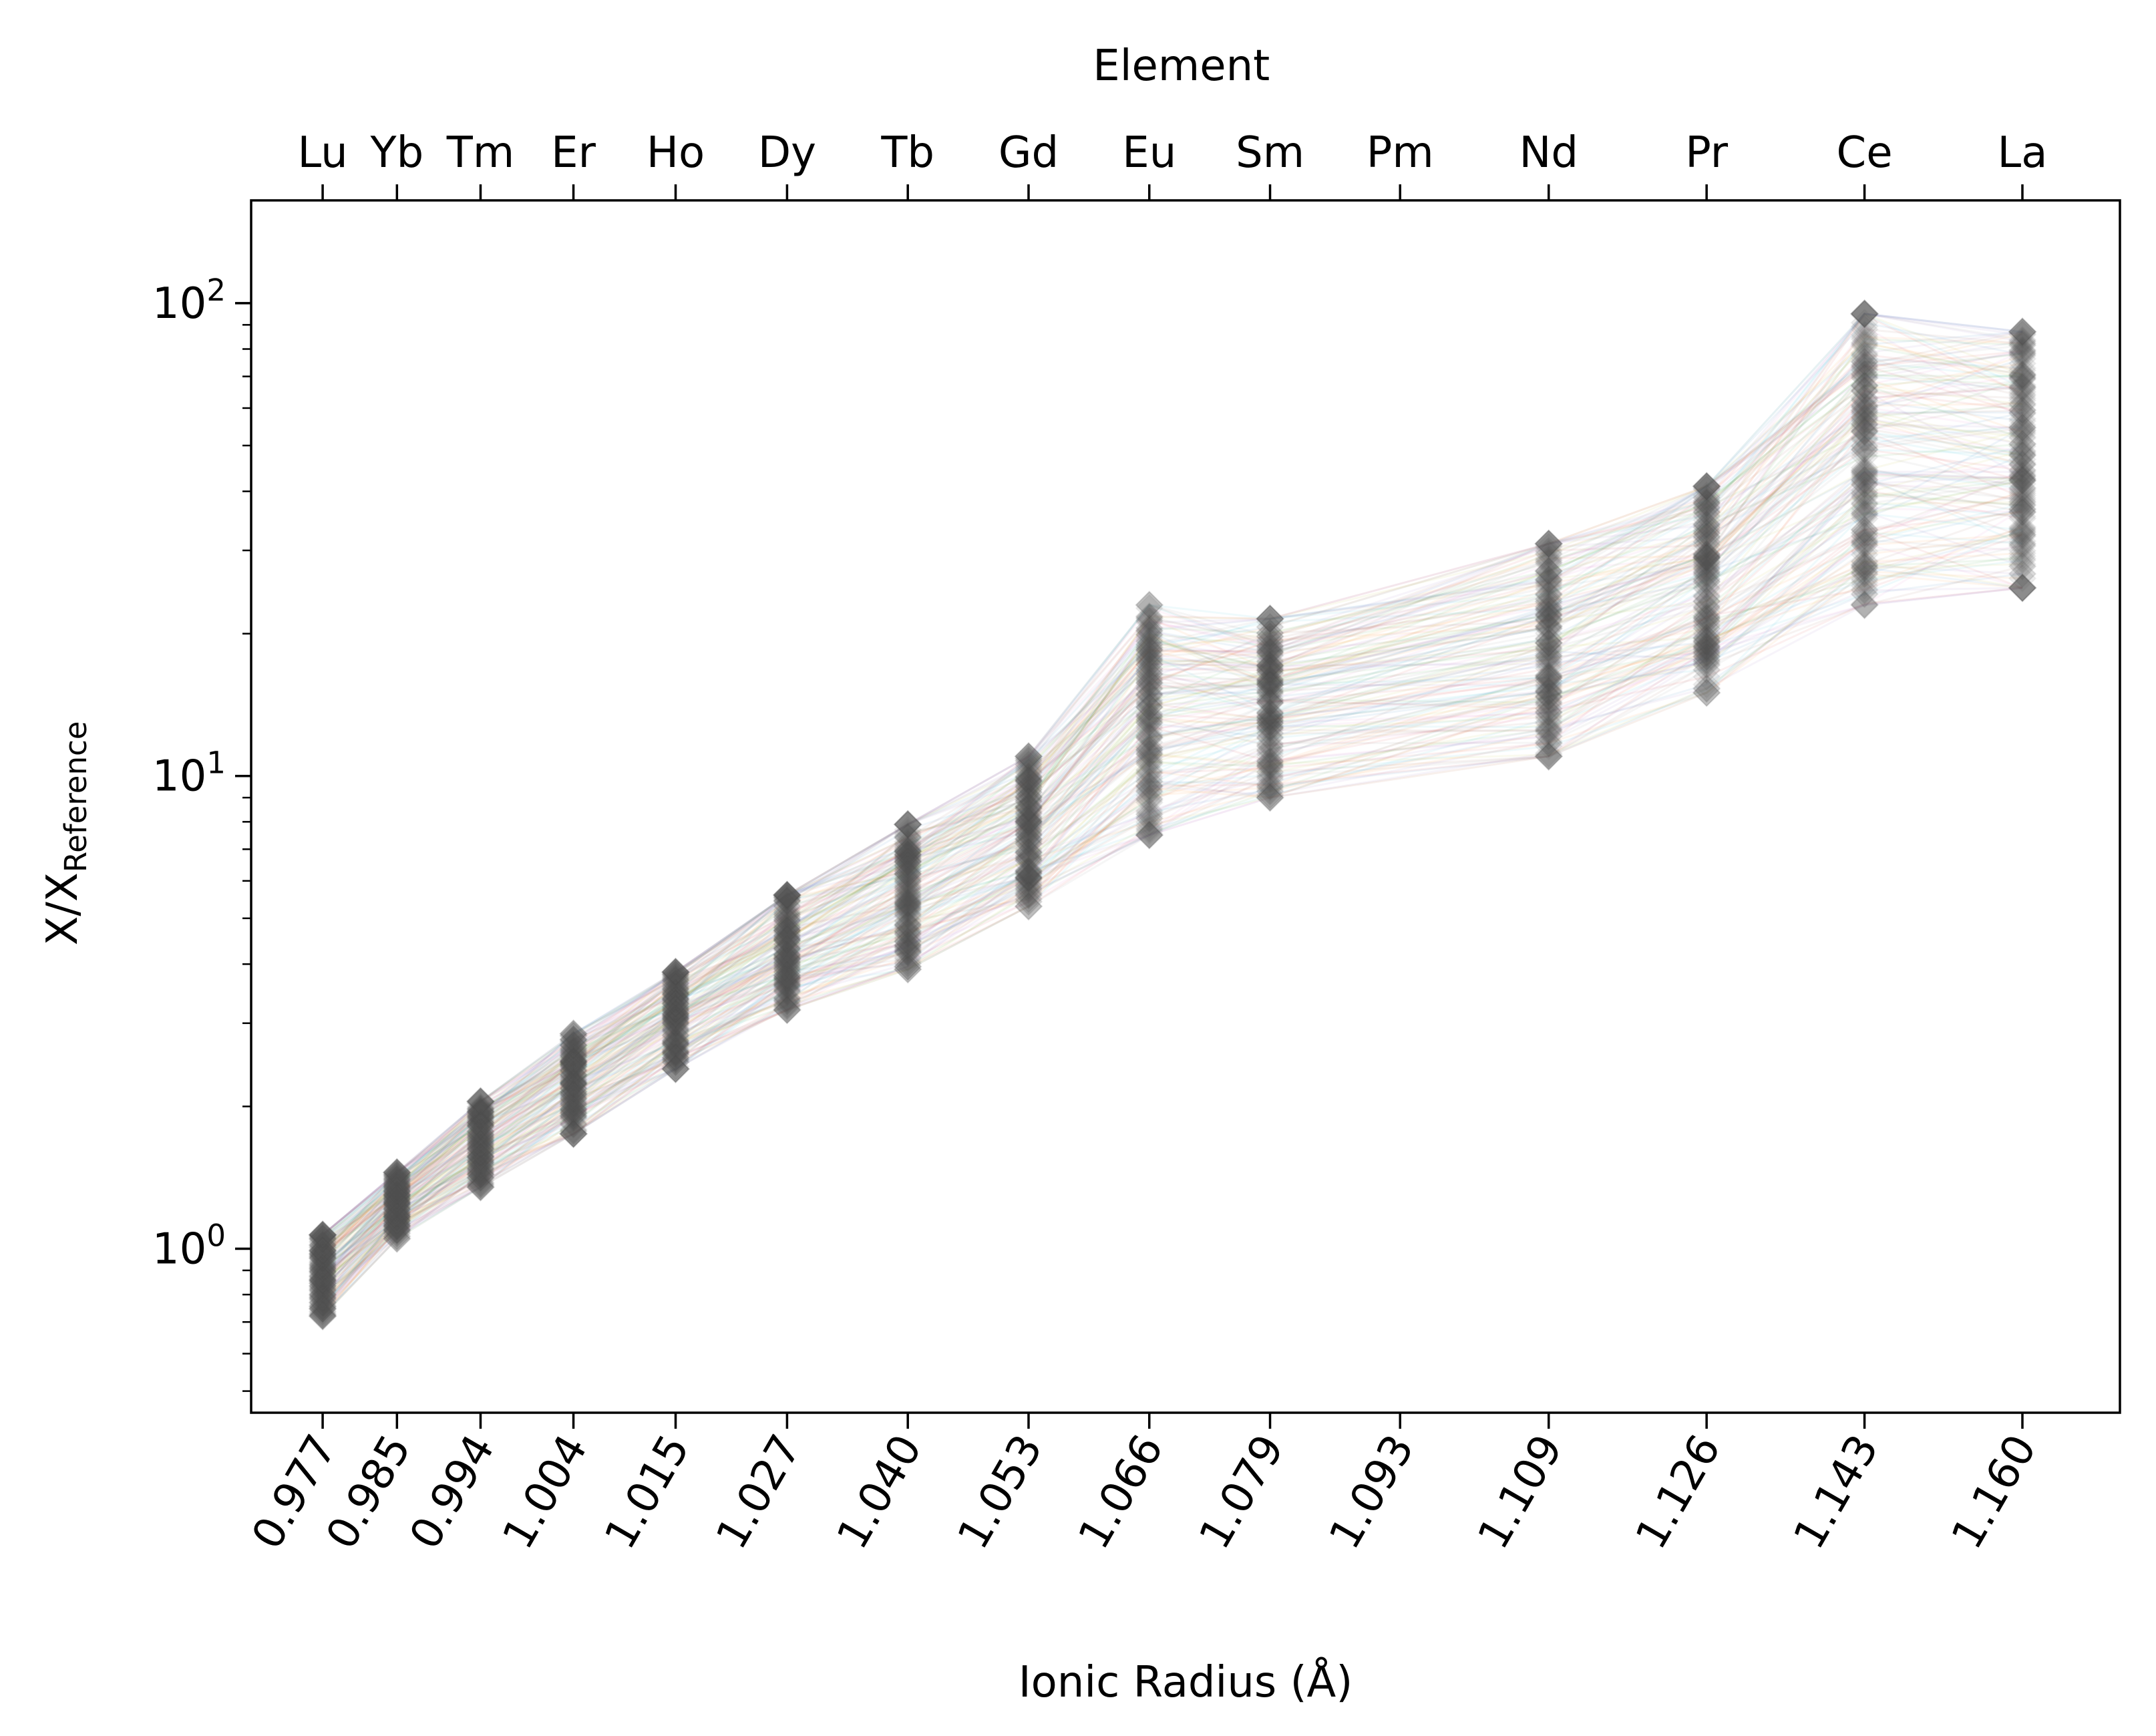  Describe the element at coordinates (787, 153) in the screenshot. I see `element-label: Dy` at that location.